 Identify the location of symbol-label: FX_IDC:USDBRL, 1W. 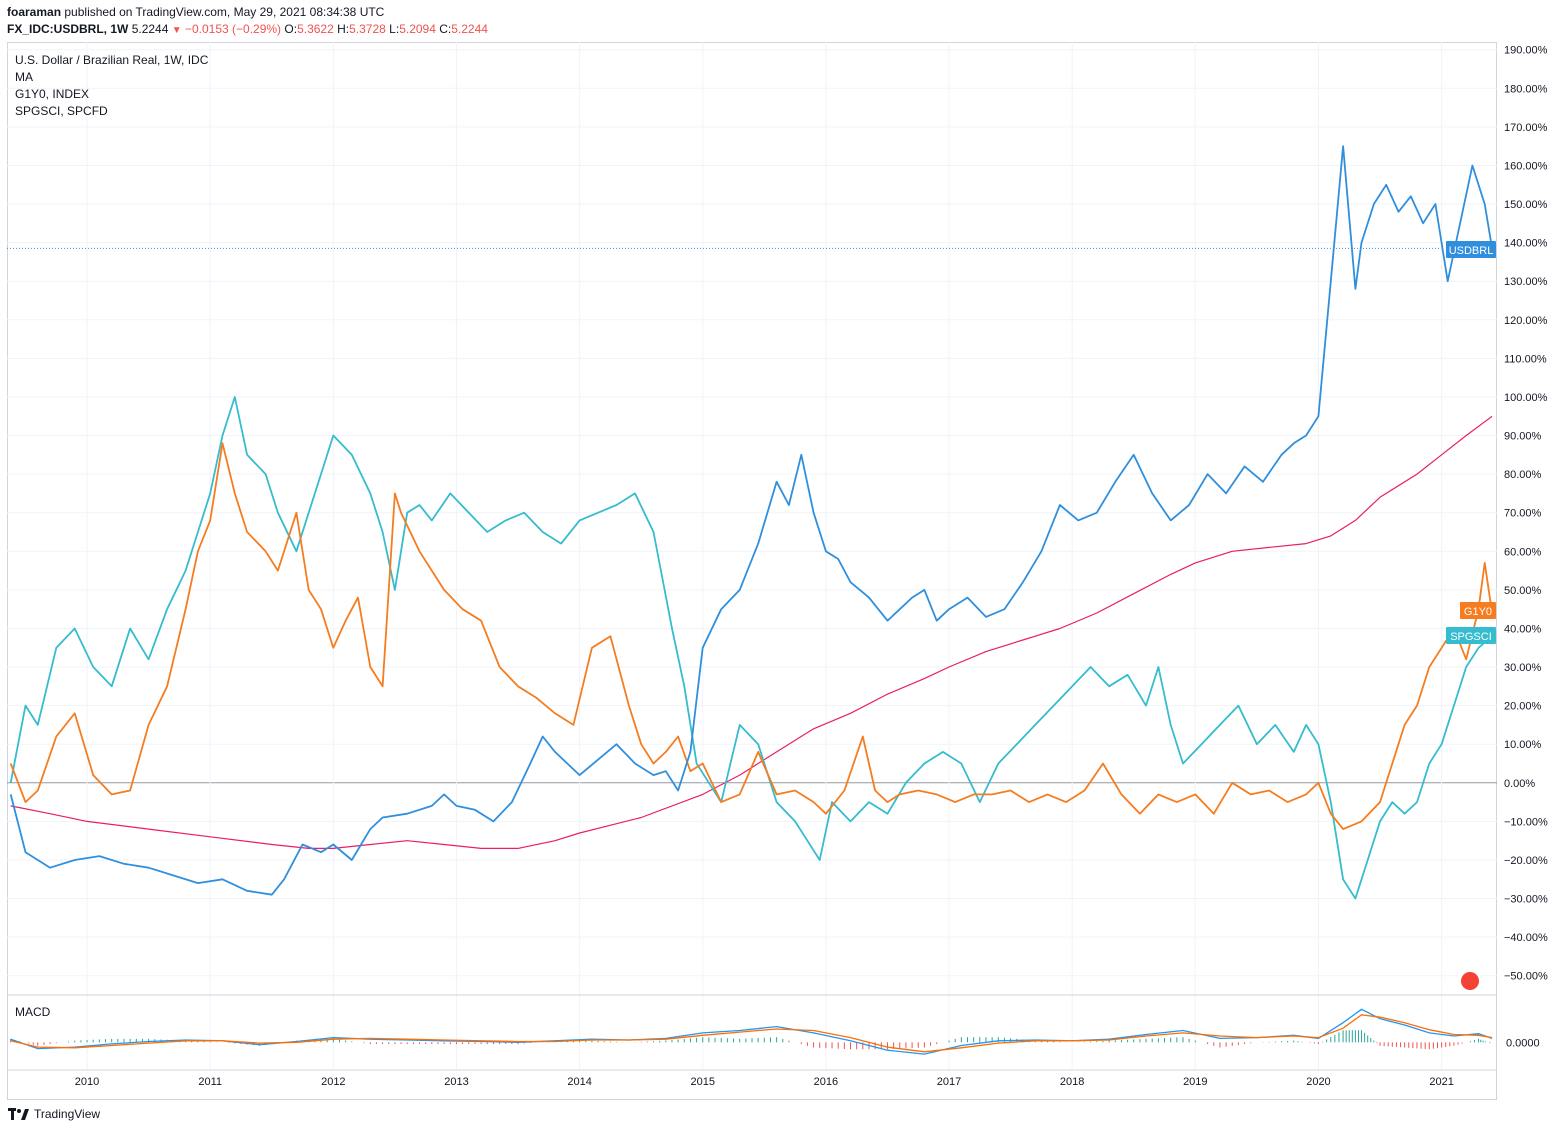
(68, 29).